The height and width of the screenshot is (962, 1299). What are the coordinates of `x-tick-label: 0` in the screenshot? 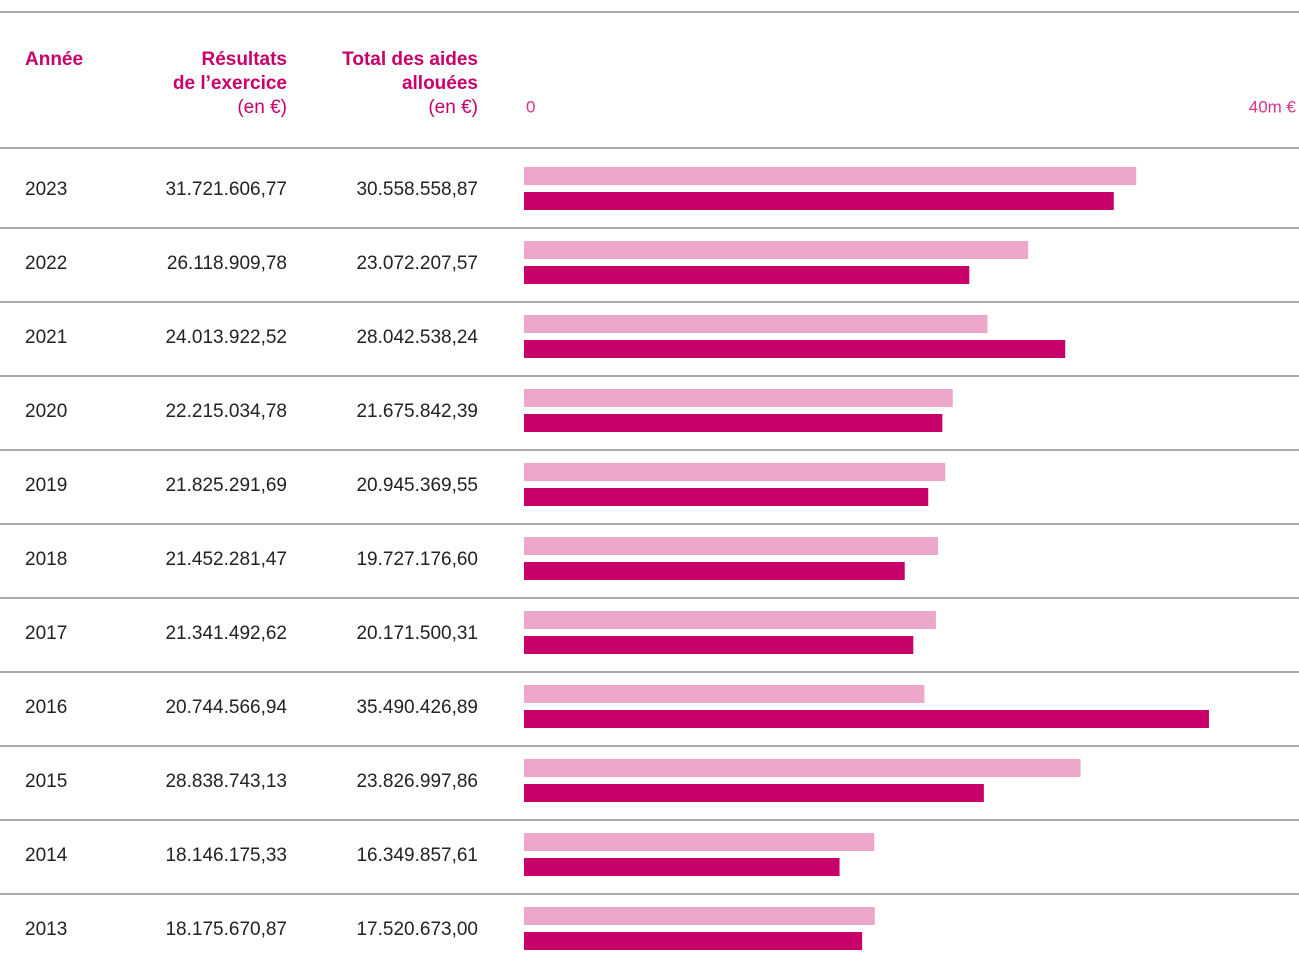 It's located at (530, 106).